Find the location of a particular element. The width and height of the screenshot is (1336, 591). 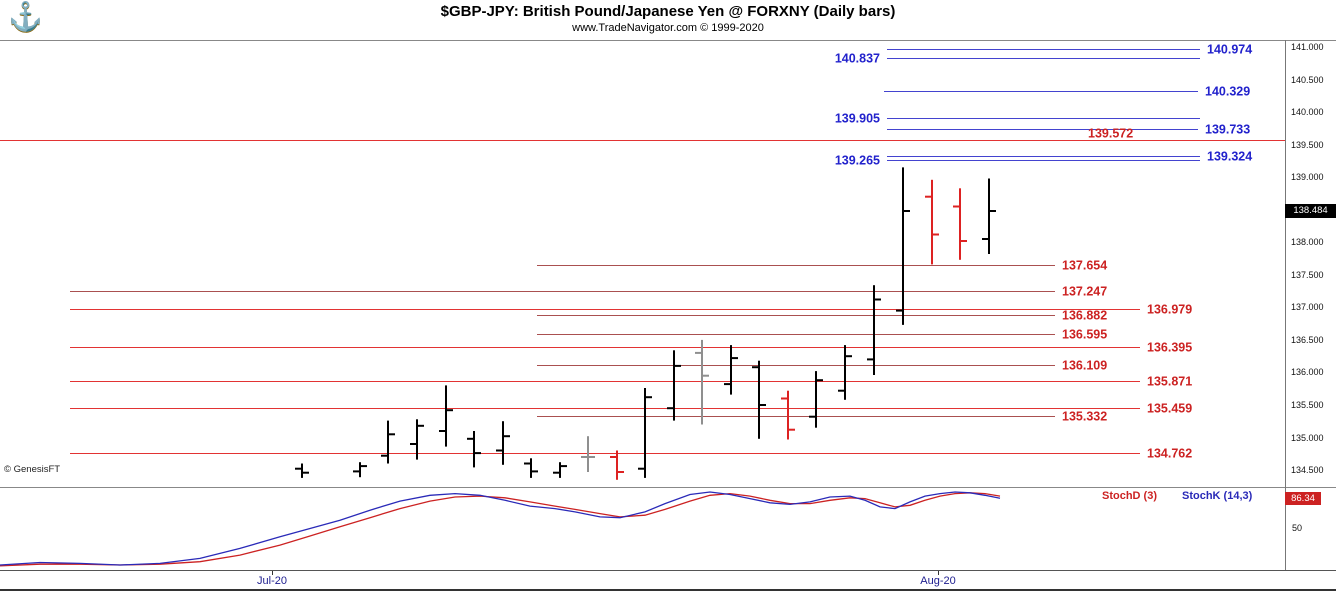

level-label-135.332: 135.332 is located at coordinates (1084, 417).